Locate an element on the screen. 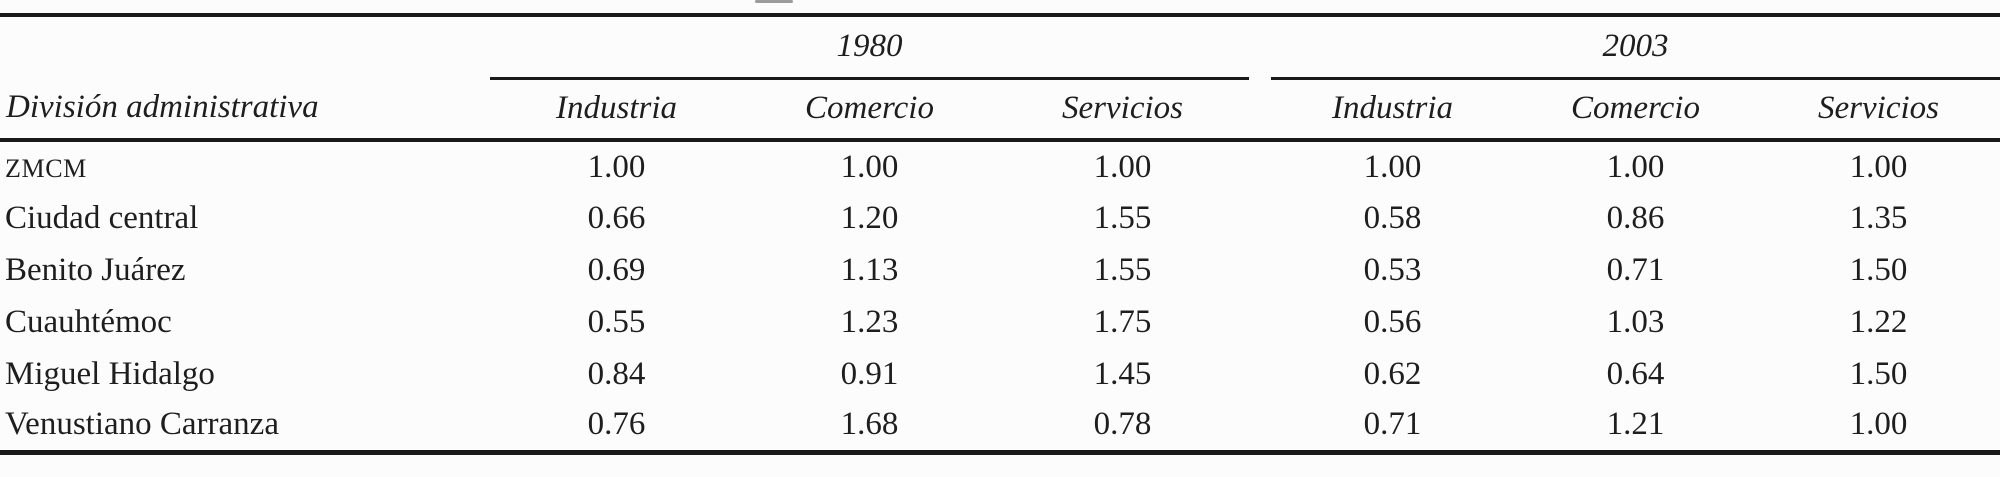  table-cell: 0.69 is located at coordinates (616, 269).